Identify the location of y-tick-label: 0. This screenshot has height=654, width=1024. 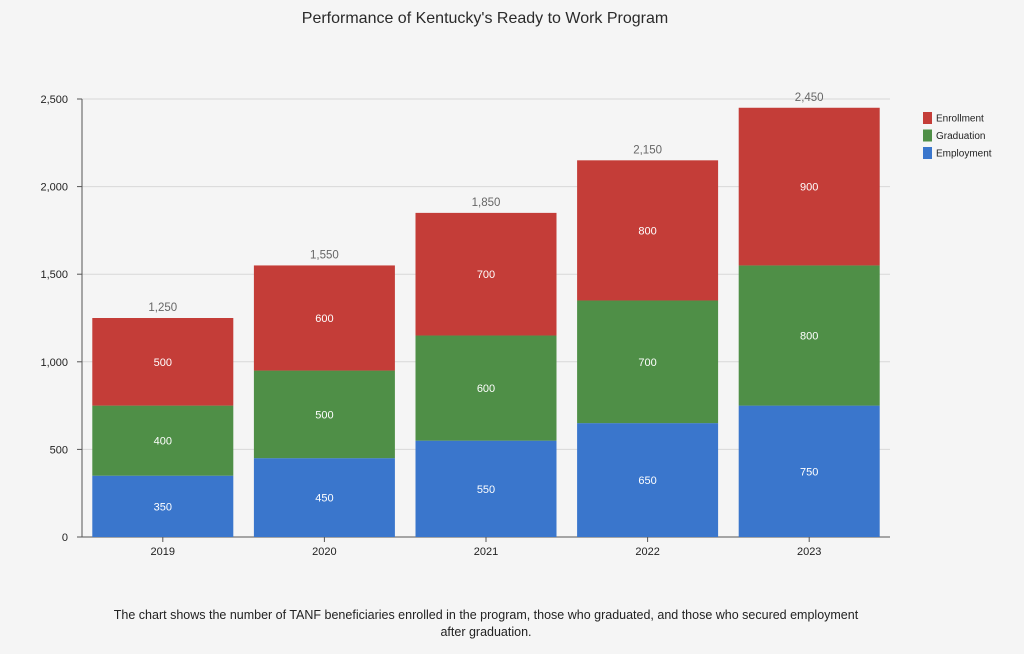
(65, 538).